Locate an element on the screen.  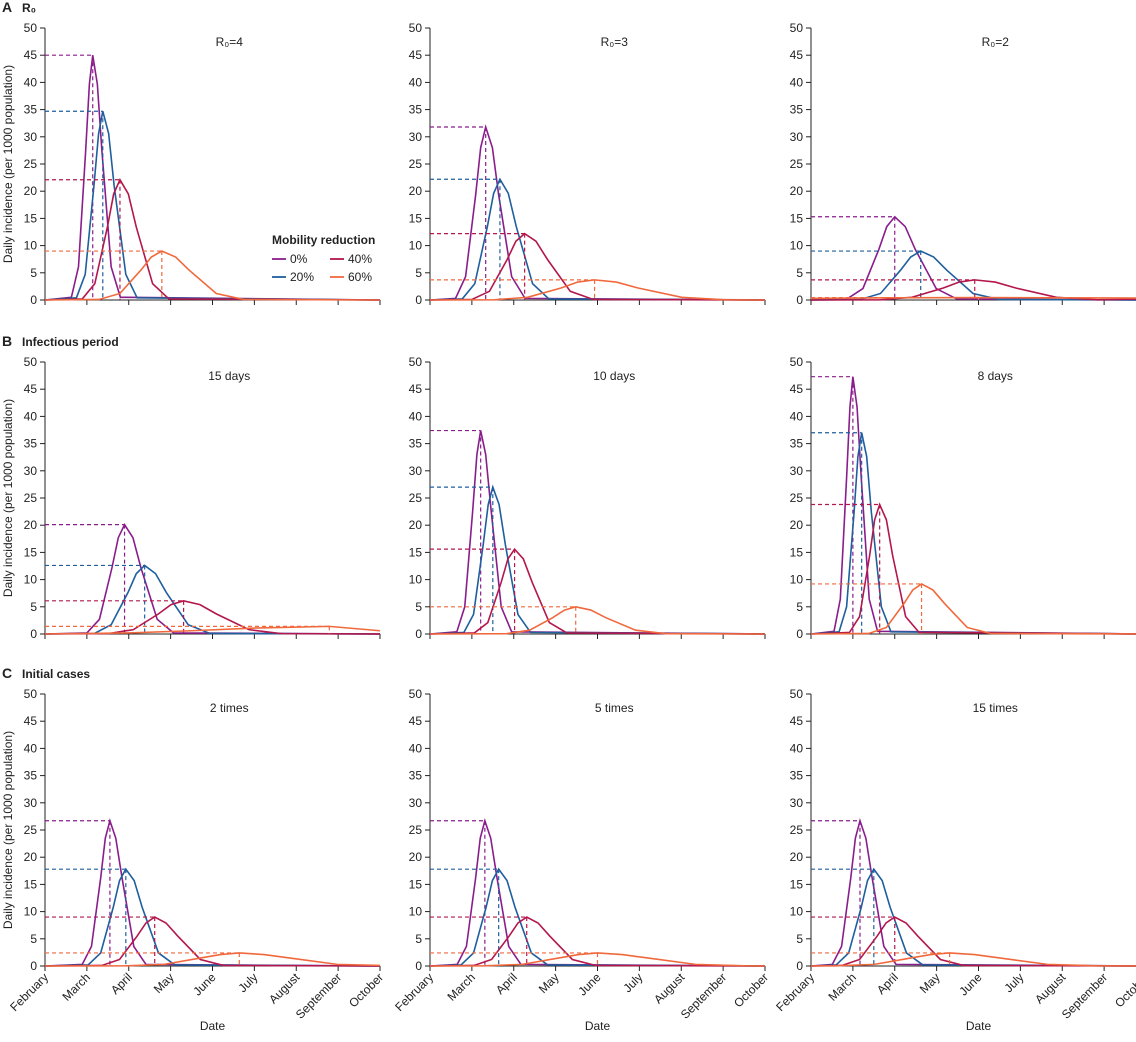
x-tick-label: March is located at coordinates (76, 986).